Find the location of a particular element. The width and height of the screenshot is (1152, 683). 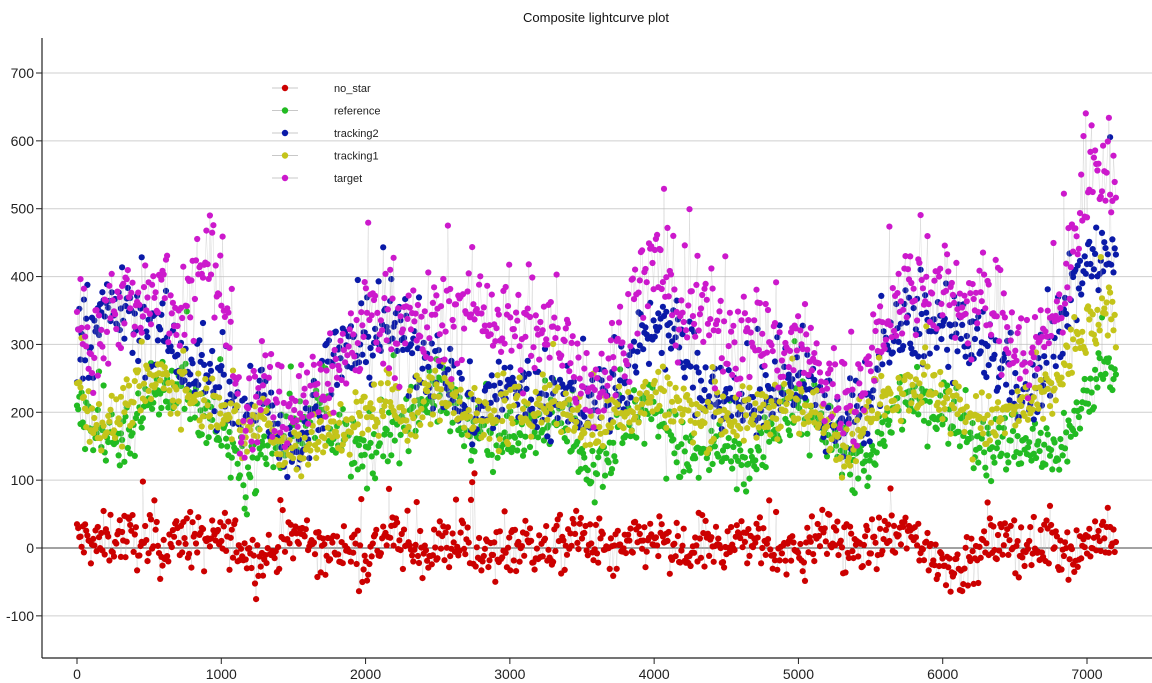

legend-marker is located at coordinates (285, 110).